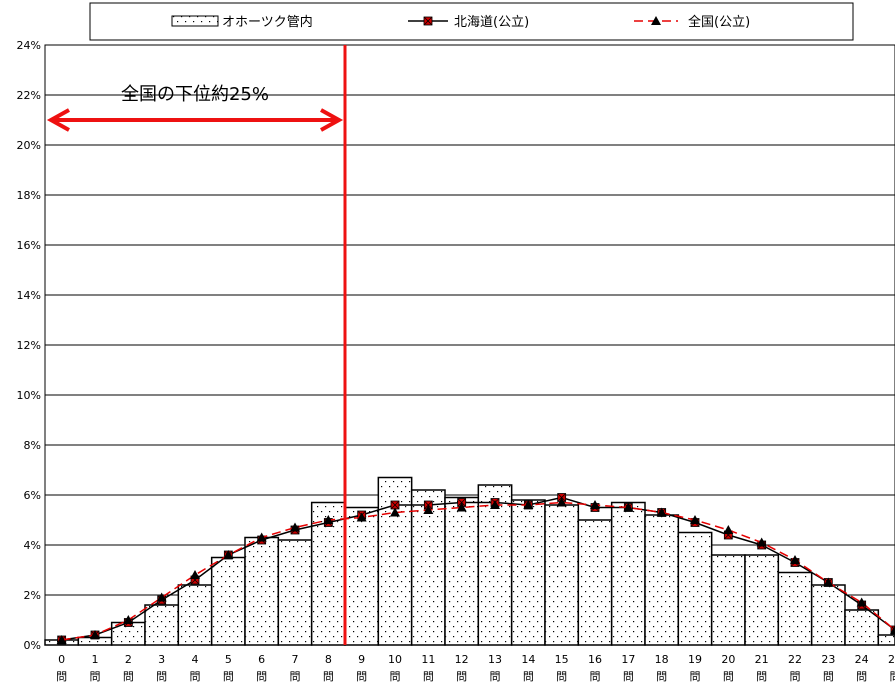  What do you see at coordinates (495, 659) in the screenshot?
I see `x-tick-label: 13` at bounding box center [495, 659].